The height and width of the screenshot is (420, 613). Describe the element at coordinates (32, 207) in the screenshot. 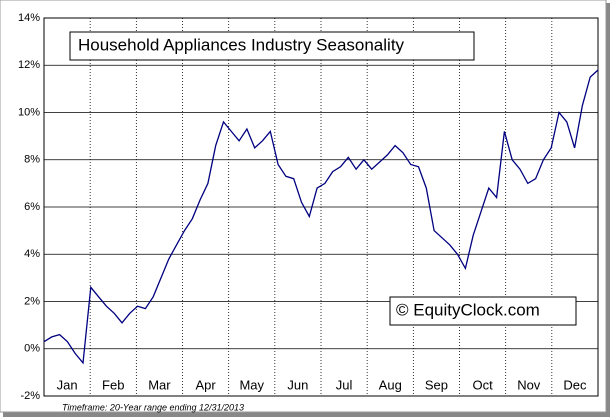

I see `y-tick-label: 6%` at that location.